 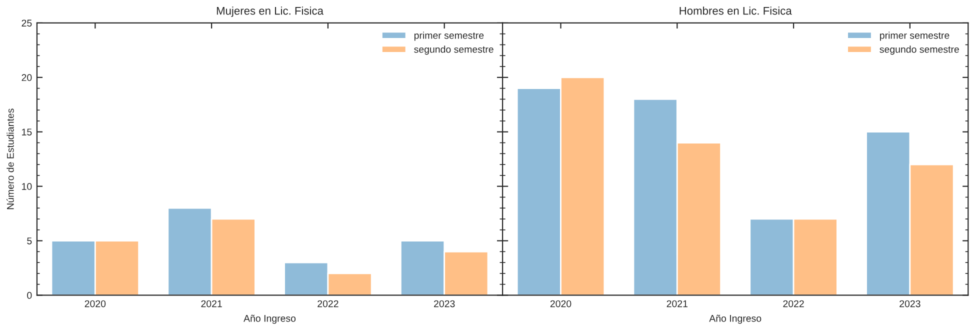 What do you see at coordinates (29, 241) in the screenshot?
I see `y-tick-label: 5` at bounding box center [29, 241].